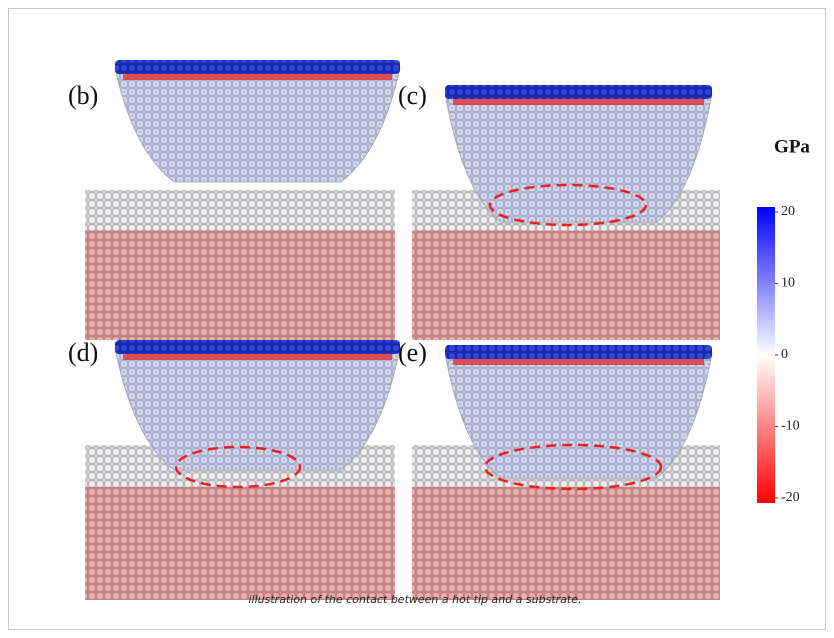  Describe the element at coordinates (766, 355) in the screenshot. I see `colorbar` at that location.